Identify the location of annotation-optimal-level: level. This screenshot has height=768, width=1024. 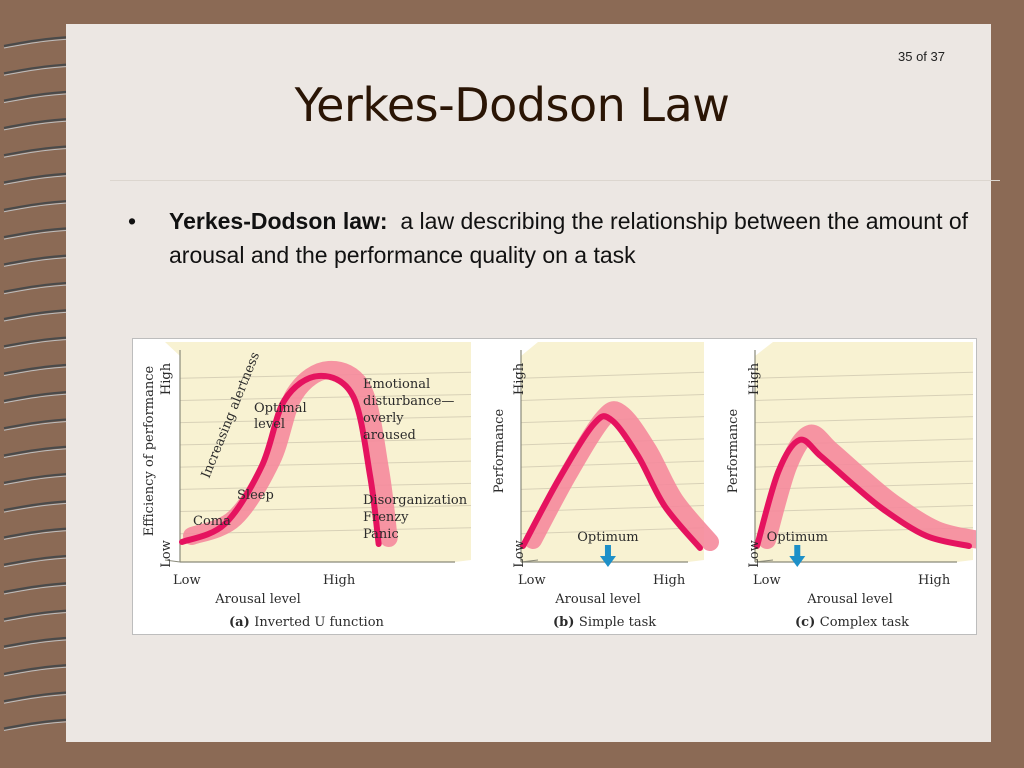
(269, 424).